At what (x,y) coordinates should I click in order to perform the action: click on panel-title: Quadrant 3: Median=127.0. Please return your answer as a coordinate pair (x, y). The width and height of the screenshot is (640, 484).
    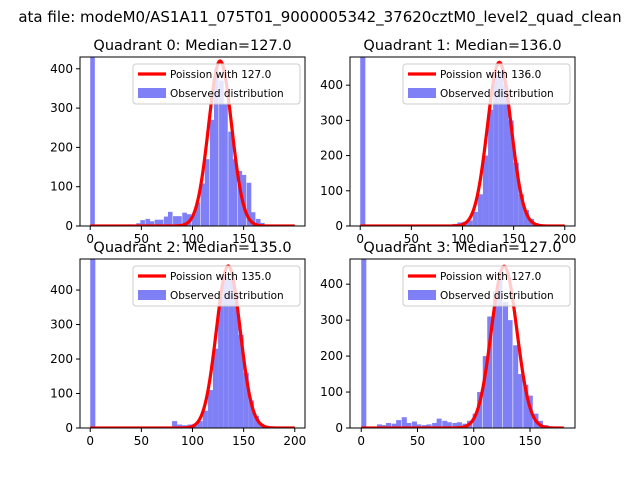
    Looking at the image, I should click on (462, 248).